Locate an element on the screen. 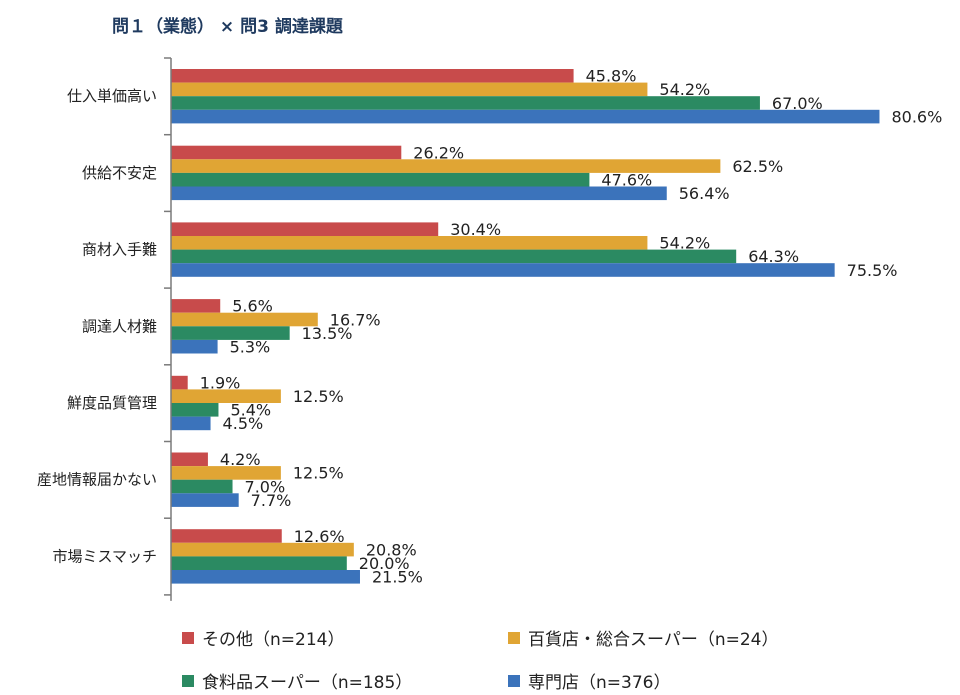  data-label: 5.4% is located at coordinates (250, 410).